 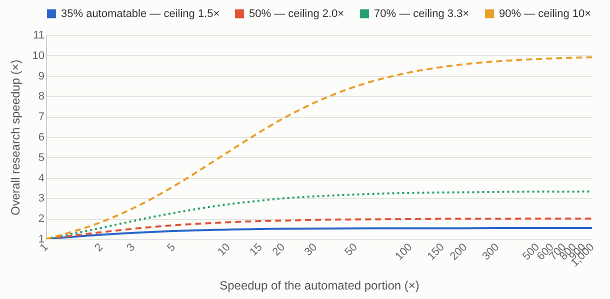 What do you see at coordinates (491, 252) in the screenshot?
I see `x-tick-label: 300` at bounding box center [491, 252].